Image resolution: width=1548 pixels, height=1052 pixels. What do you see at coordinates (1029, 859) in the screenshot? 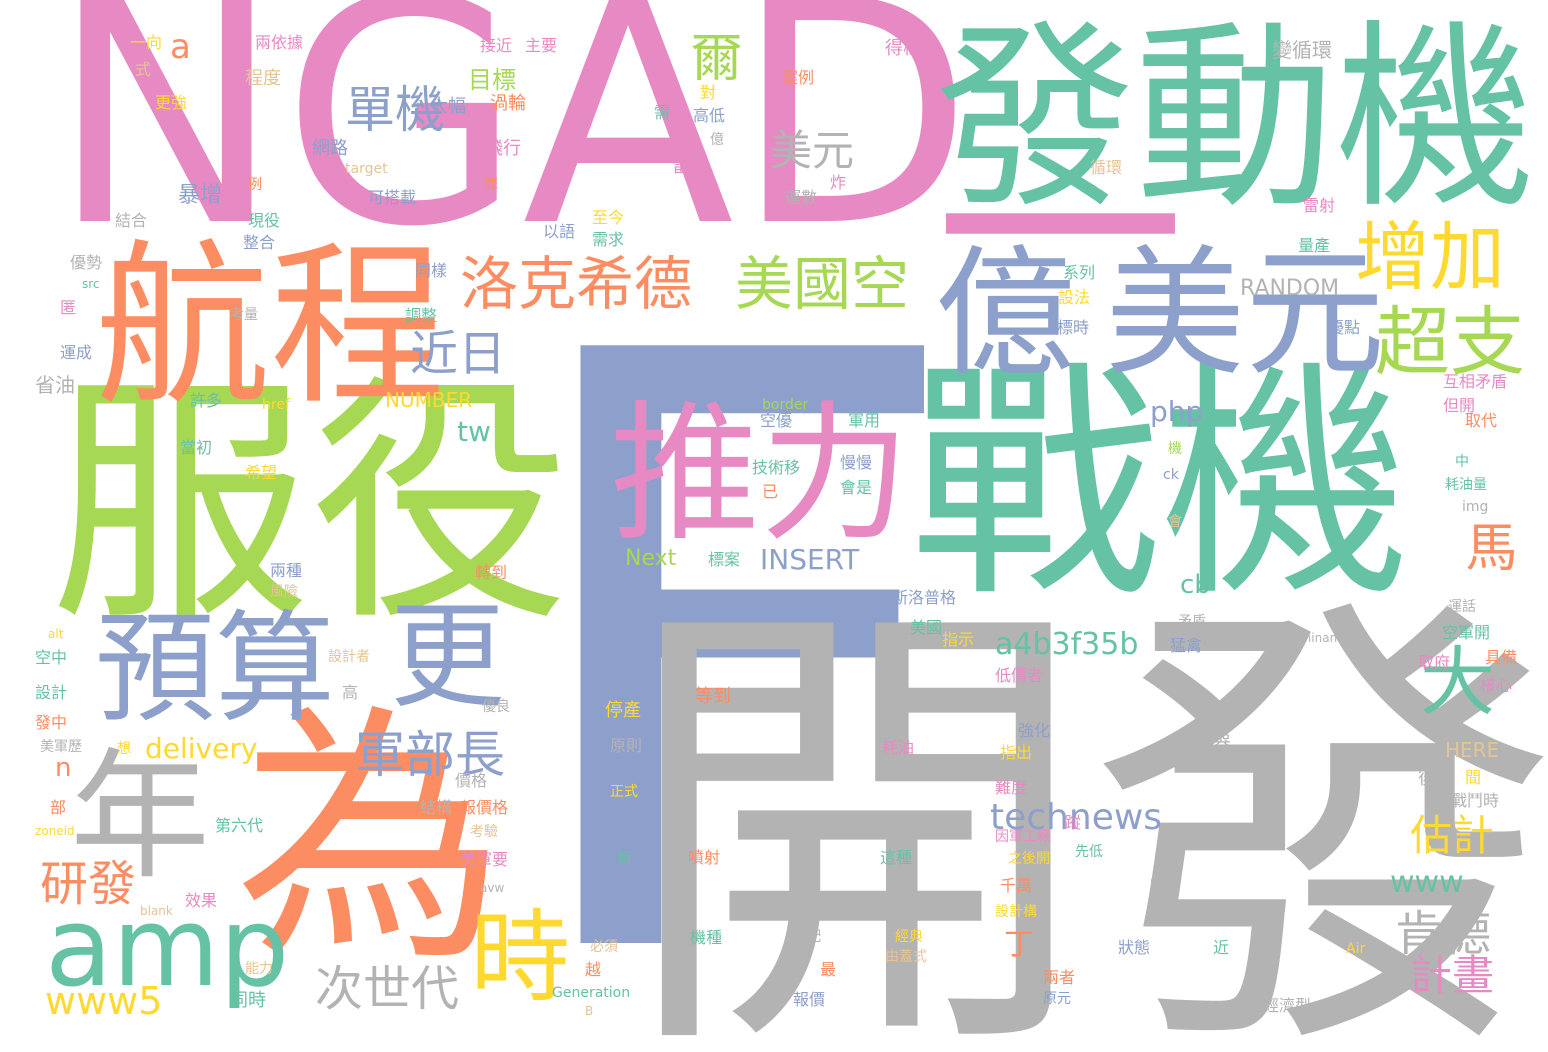
I see `word-137: 之後開` at bounding box center [1029, 859].